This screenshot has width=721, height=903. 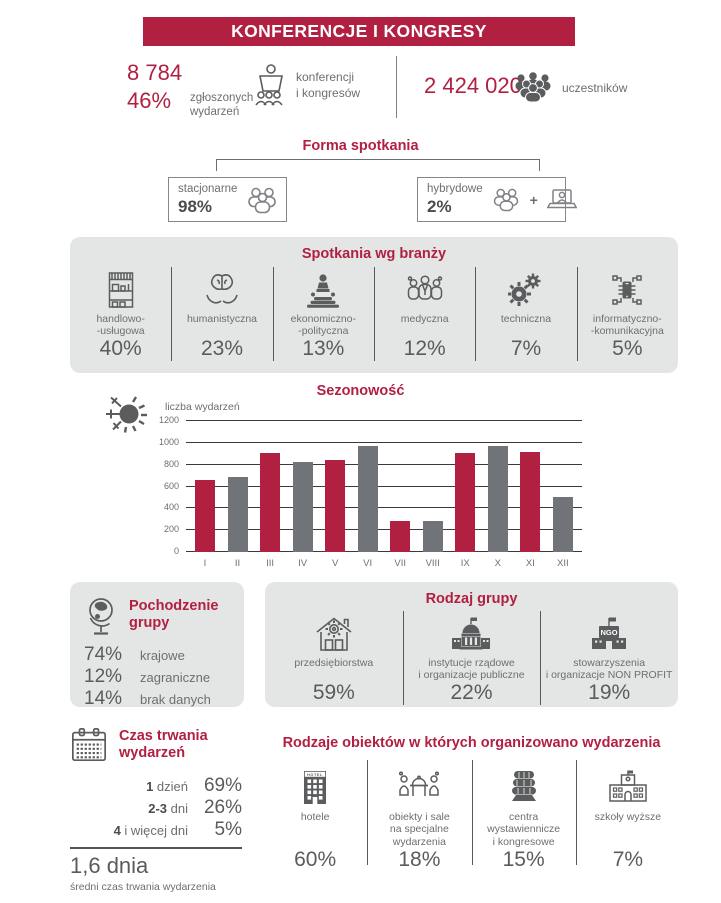 What do you see at coordinates (419, 786) in the screenshot?
I see `event-table-icon` at bounding box center [419, 786].